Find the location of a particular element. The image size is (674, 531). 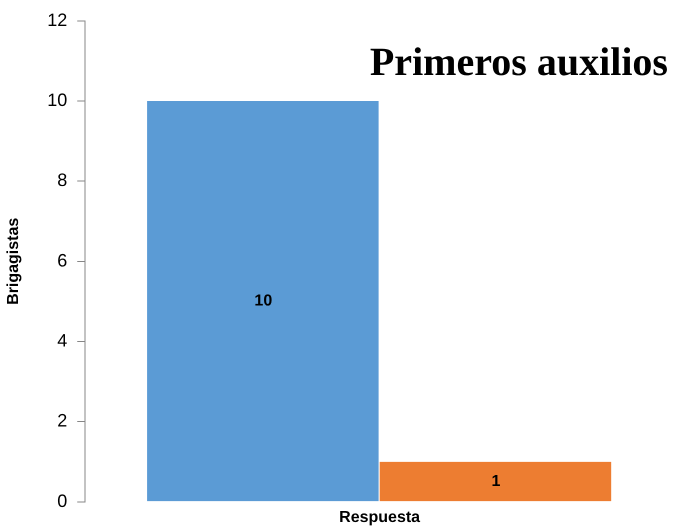

y-tick-label: 10 is located at coordinates (57, 100).